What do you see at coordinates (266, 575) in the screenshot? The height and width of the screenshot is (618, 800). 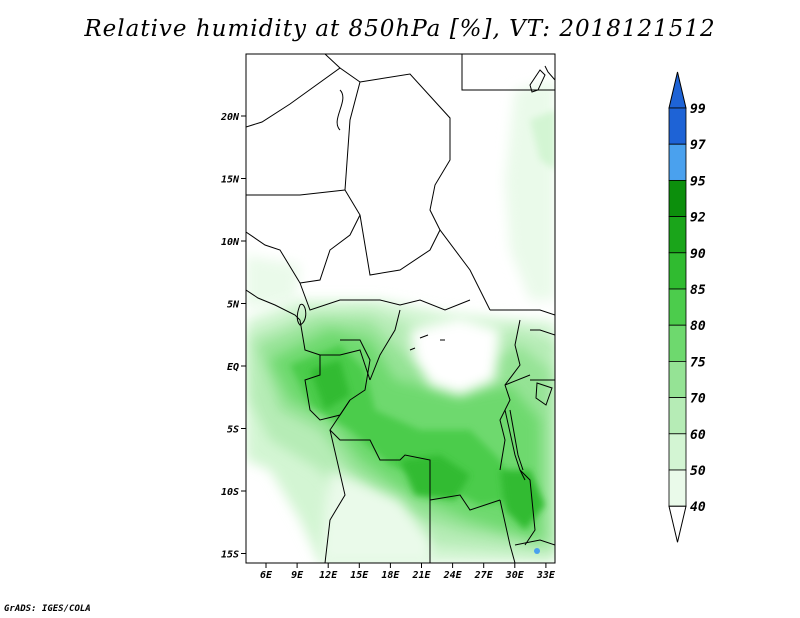 I see `lon-label: 6E` at bounding box center [266, 575].